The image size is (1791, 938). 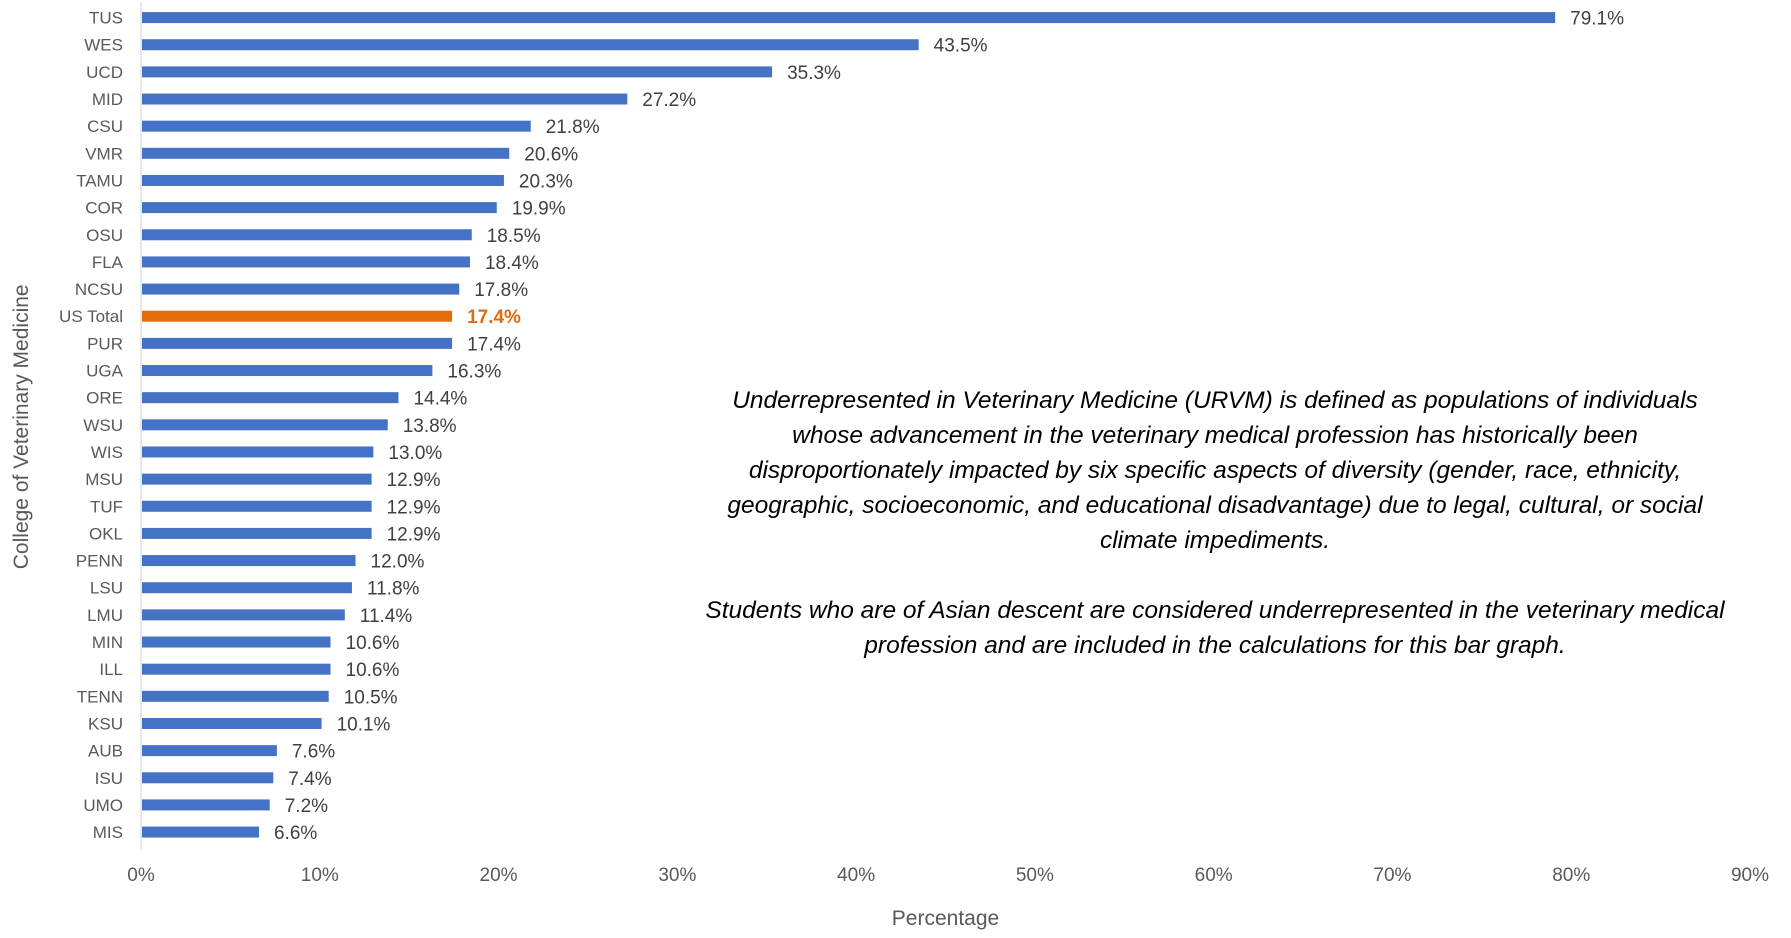 What do you see at coordinates (309, 779) in the screenshot?
I see `data-label: 7.4%` at bounding box center [309, 779].